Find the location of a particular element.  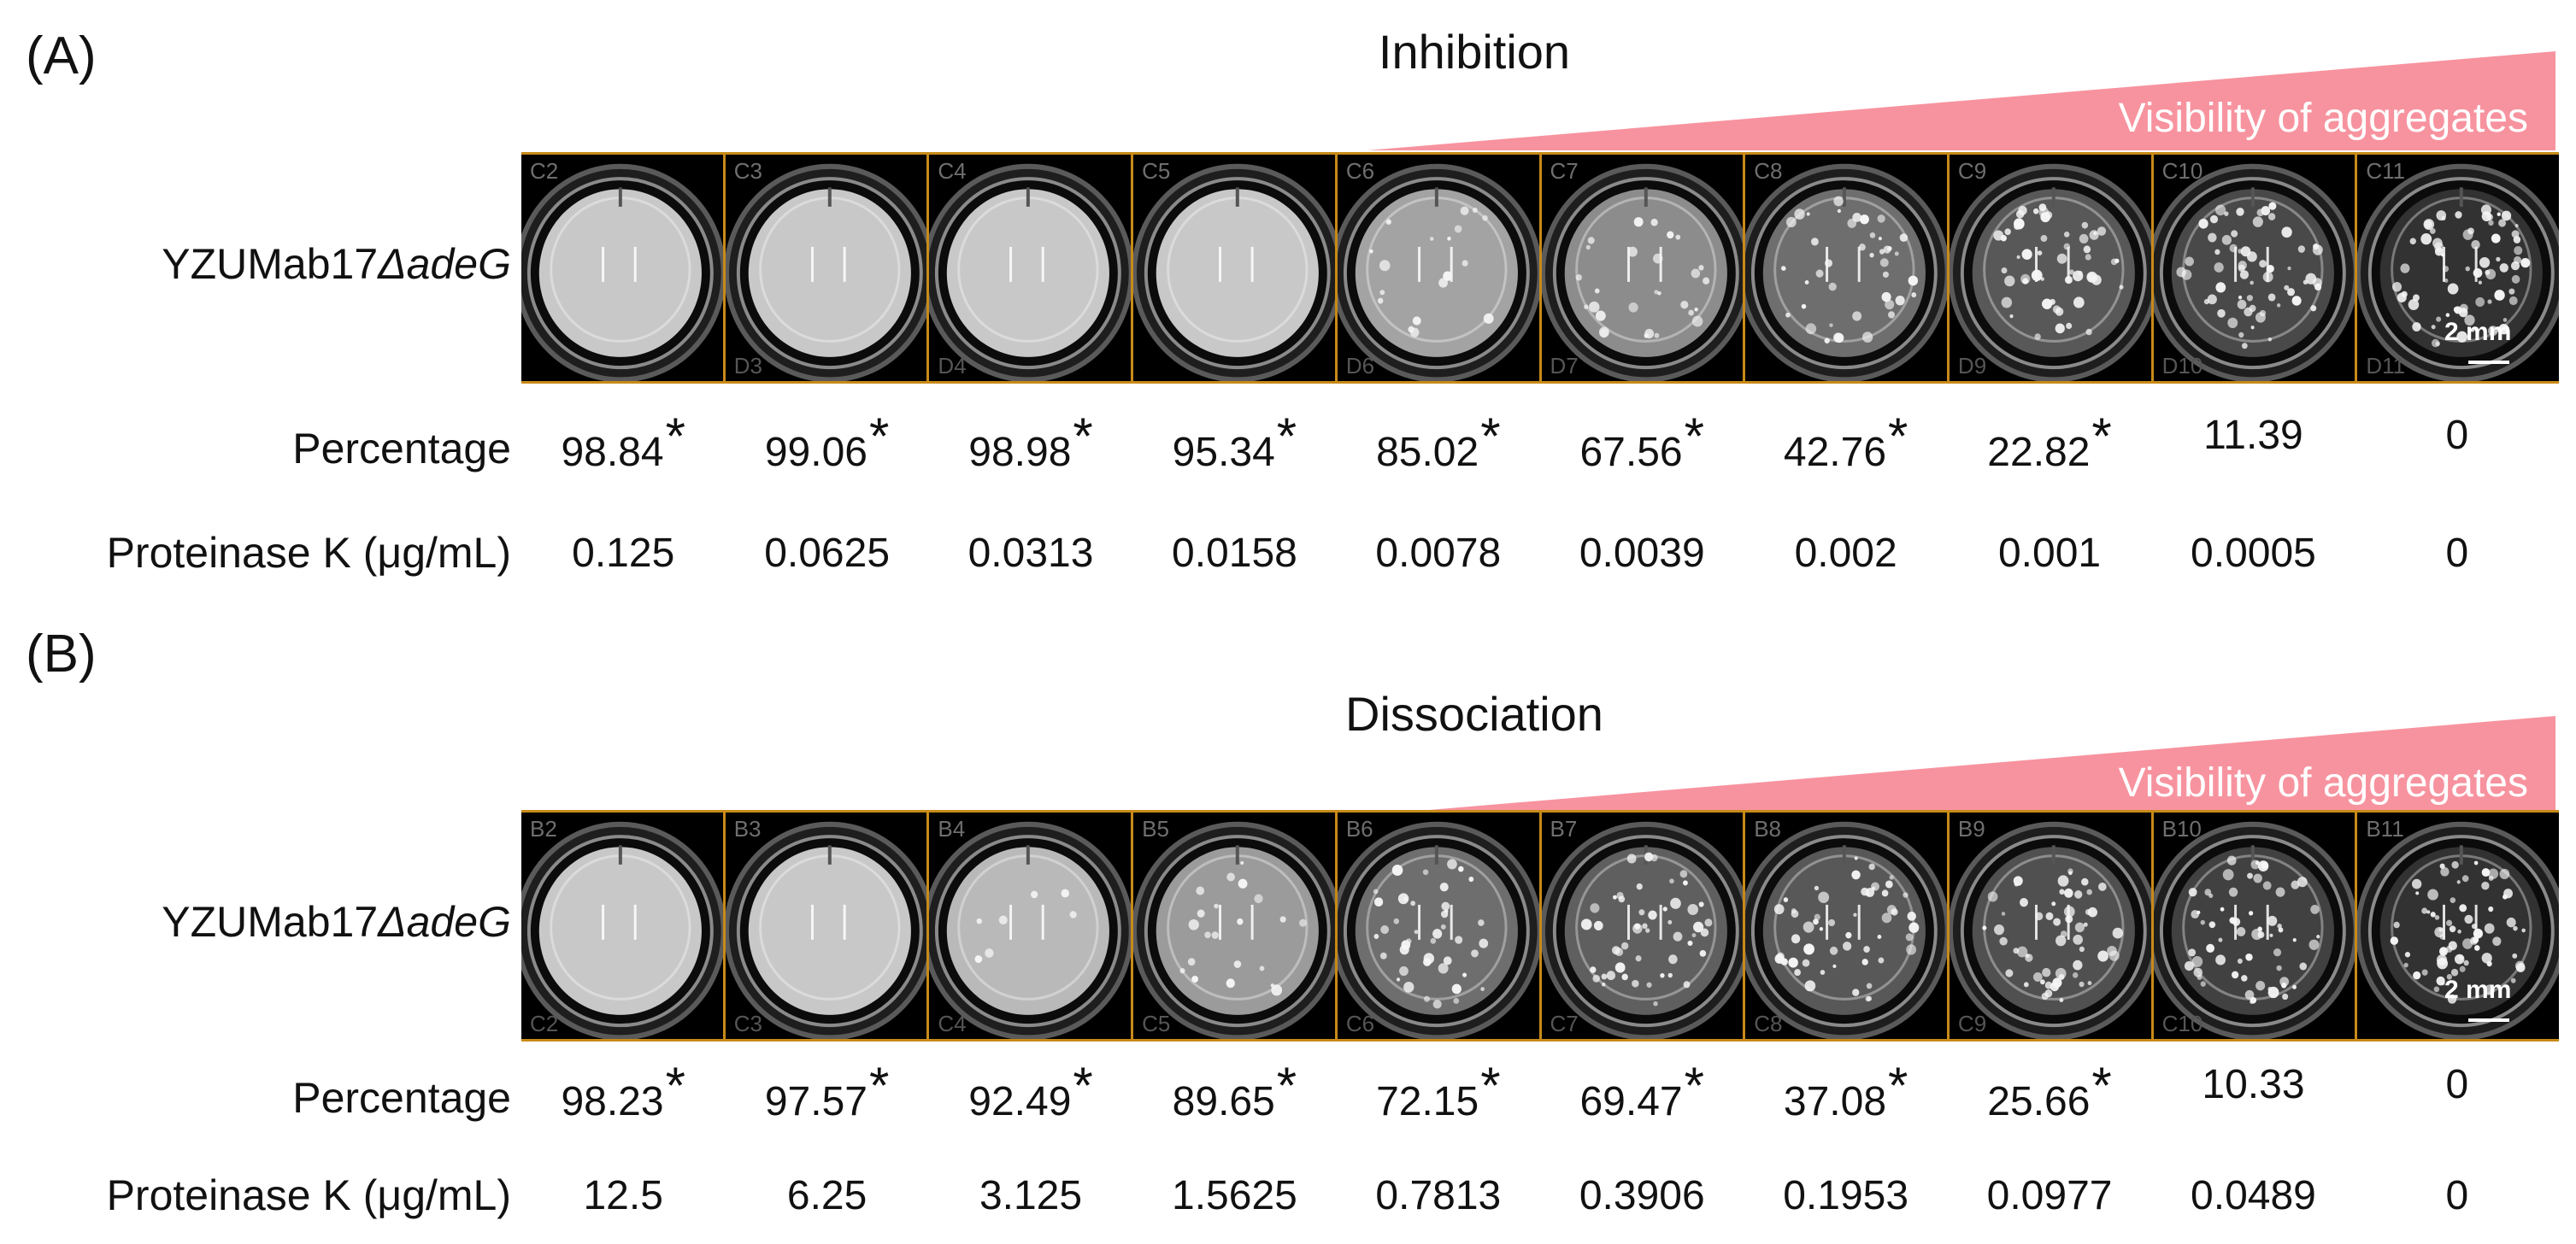

well-image: C2 is located at coordinates (622, 268).